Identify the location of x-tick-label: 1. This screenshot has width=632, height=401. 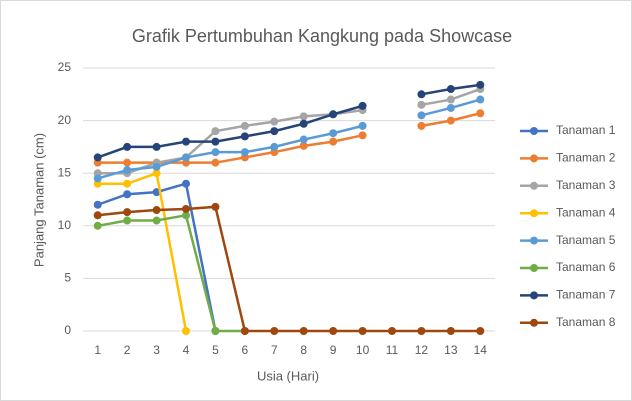
(97, 350).